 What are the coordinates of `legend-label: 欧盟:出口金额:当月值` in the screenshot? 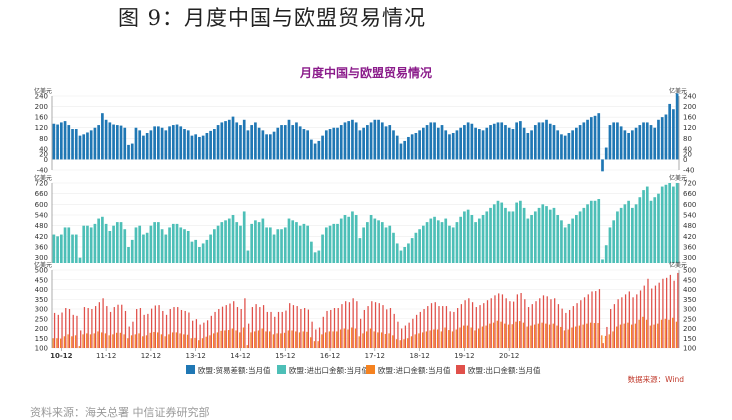 It's located at (504, 370).